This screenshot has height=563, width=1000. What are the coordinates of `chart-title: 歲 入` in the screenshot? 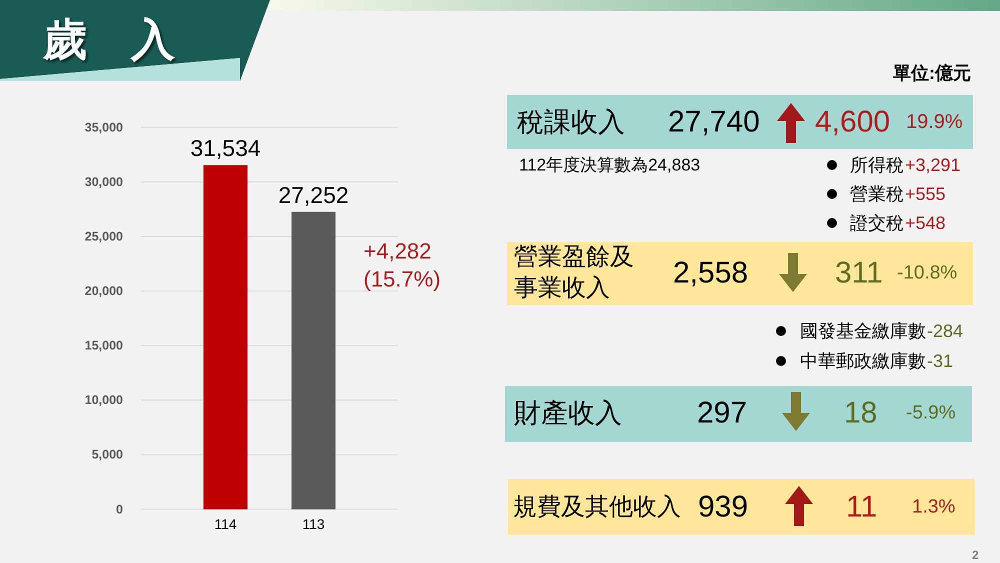 It's located at (109, 40).